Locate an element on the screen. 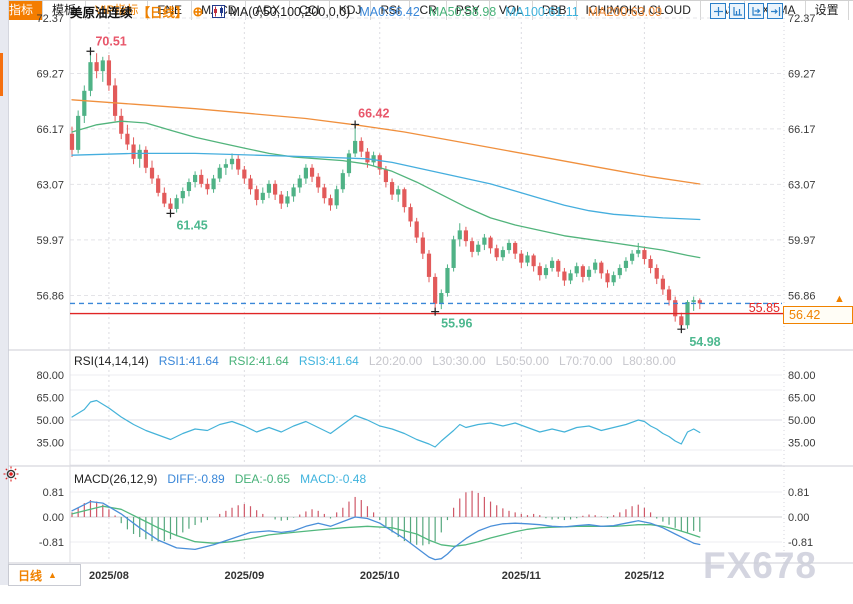 This screenshot has height=604, width=853. toolbar-item-rsi: RSI is located at coordinates (391, 10).